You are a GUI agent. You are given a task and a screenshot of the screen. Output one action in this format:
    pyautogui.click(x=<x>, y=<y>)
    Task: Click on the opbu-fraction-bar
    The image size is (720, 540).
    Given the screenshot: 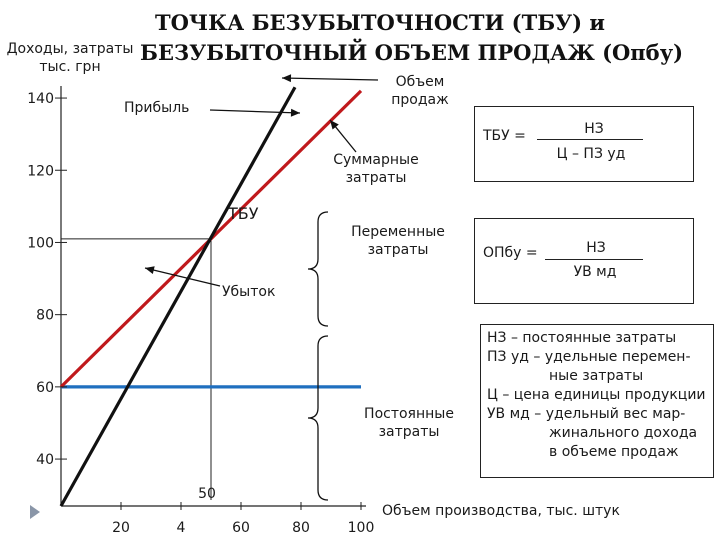 What is the action you would take?
    pyautogui.click(x=594, y=259)
    